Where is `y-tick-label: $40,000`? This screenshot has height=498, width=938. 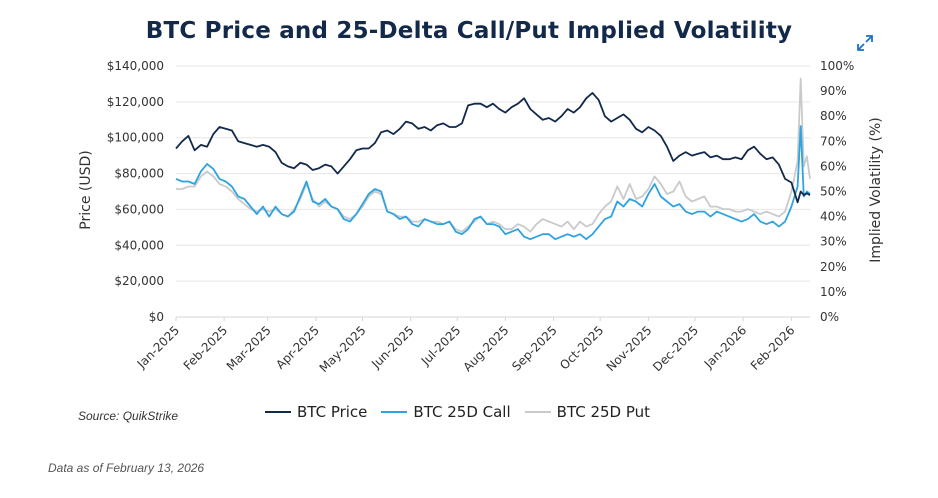 y-tick-label: $40,000 is located at coordinates (139, 245).